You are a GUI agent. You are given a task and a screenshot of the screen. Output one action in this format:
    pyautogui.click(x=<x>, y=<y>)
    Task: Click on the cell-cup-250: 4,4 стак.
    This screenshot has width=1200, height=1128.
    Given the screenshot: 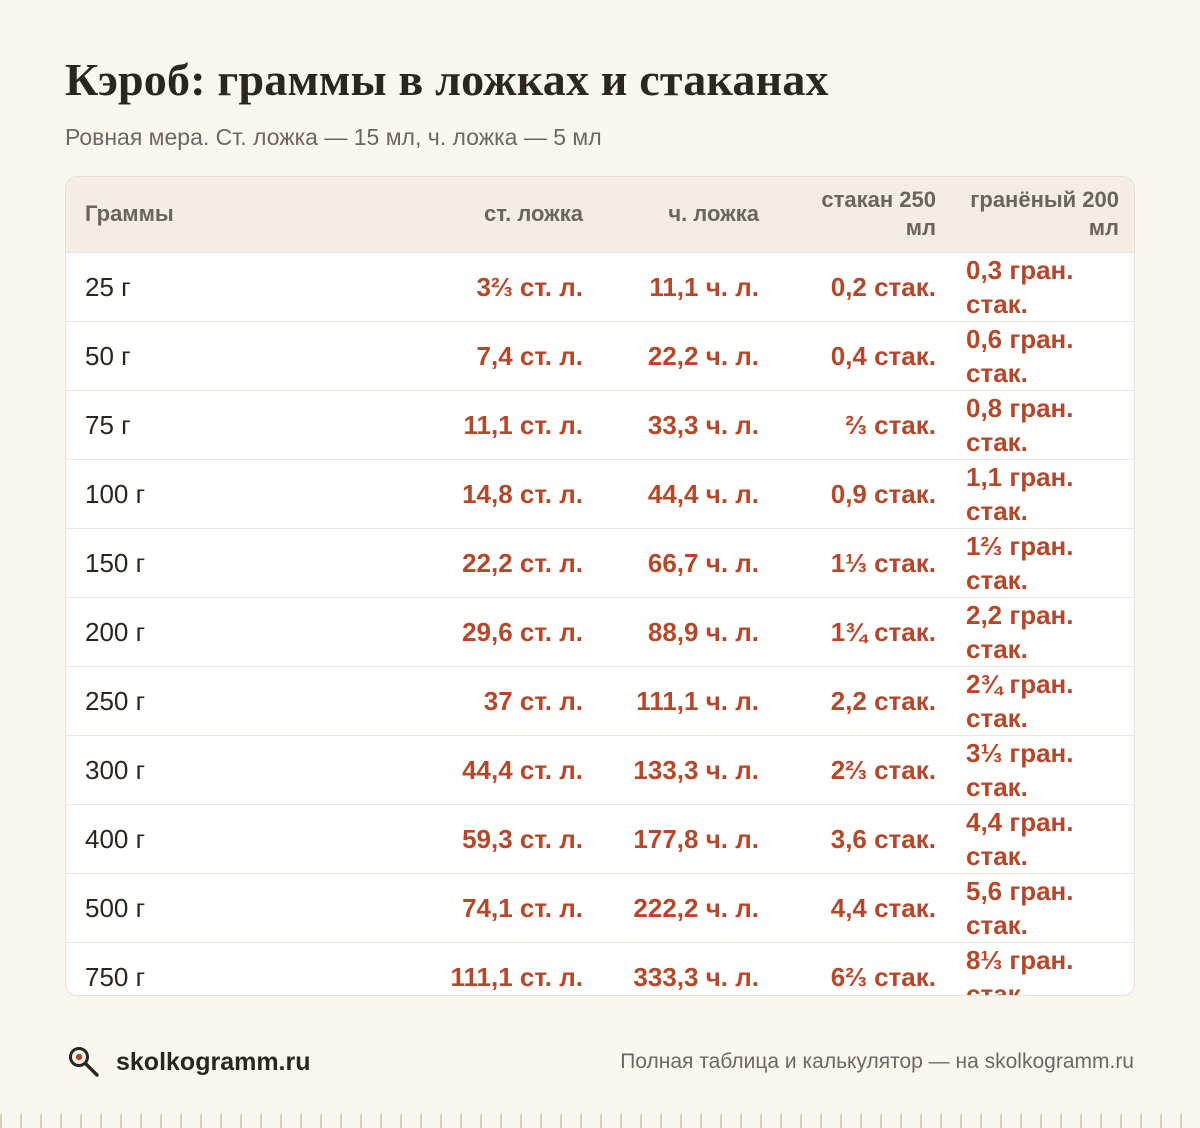 What is the action you would take?
    pyautogui.click(x=867, y=907)
    